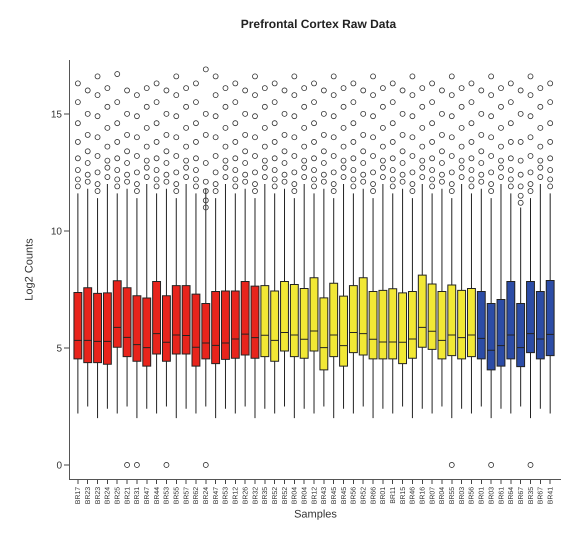  I want to click on y-tick-label: 10, so click(56, 232).